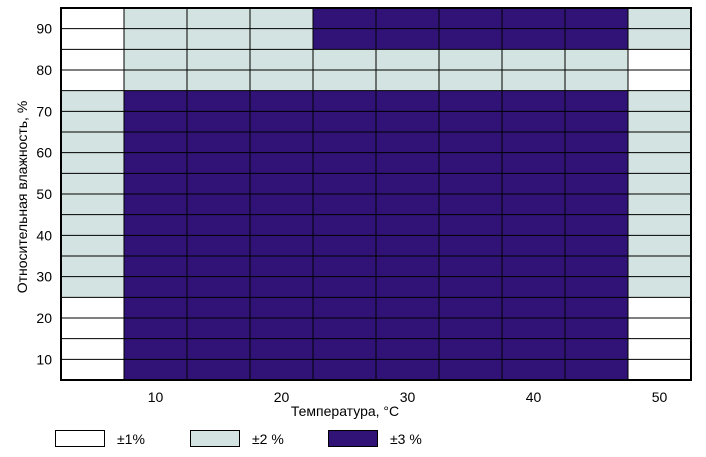 The height and width of the screenshot is (457, 706). I want to click on legend-label-2: ±2 %, so click(268, 439).